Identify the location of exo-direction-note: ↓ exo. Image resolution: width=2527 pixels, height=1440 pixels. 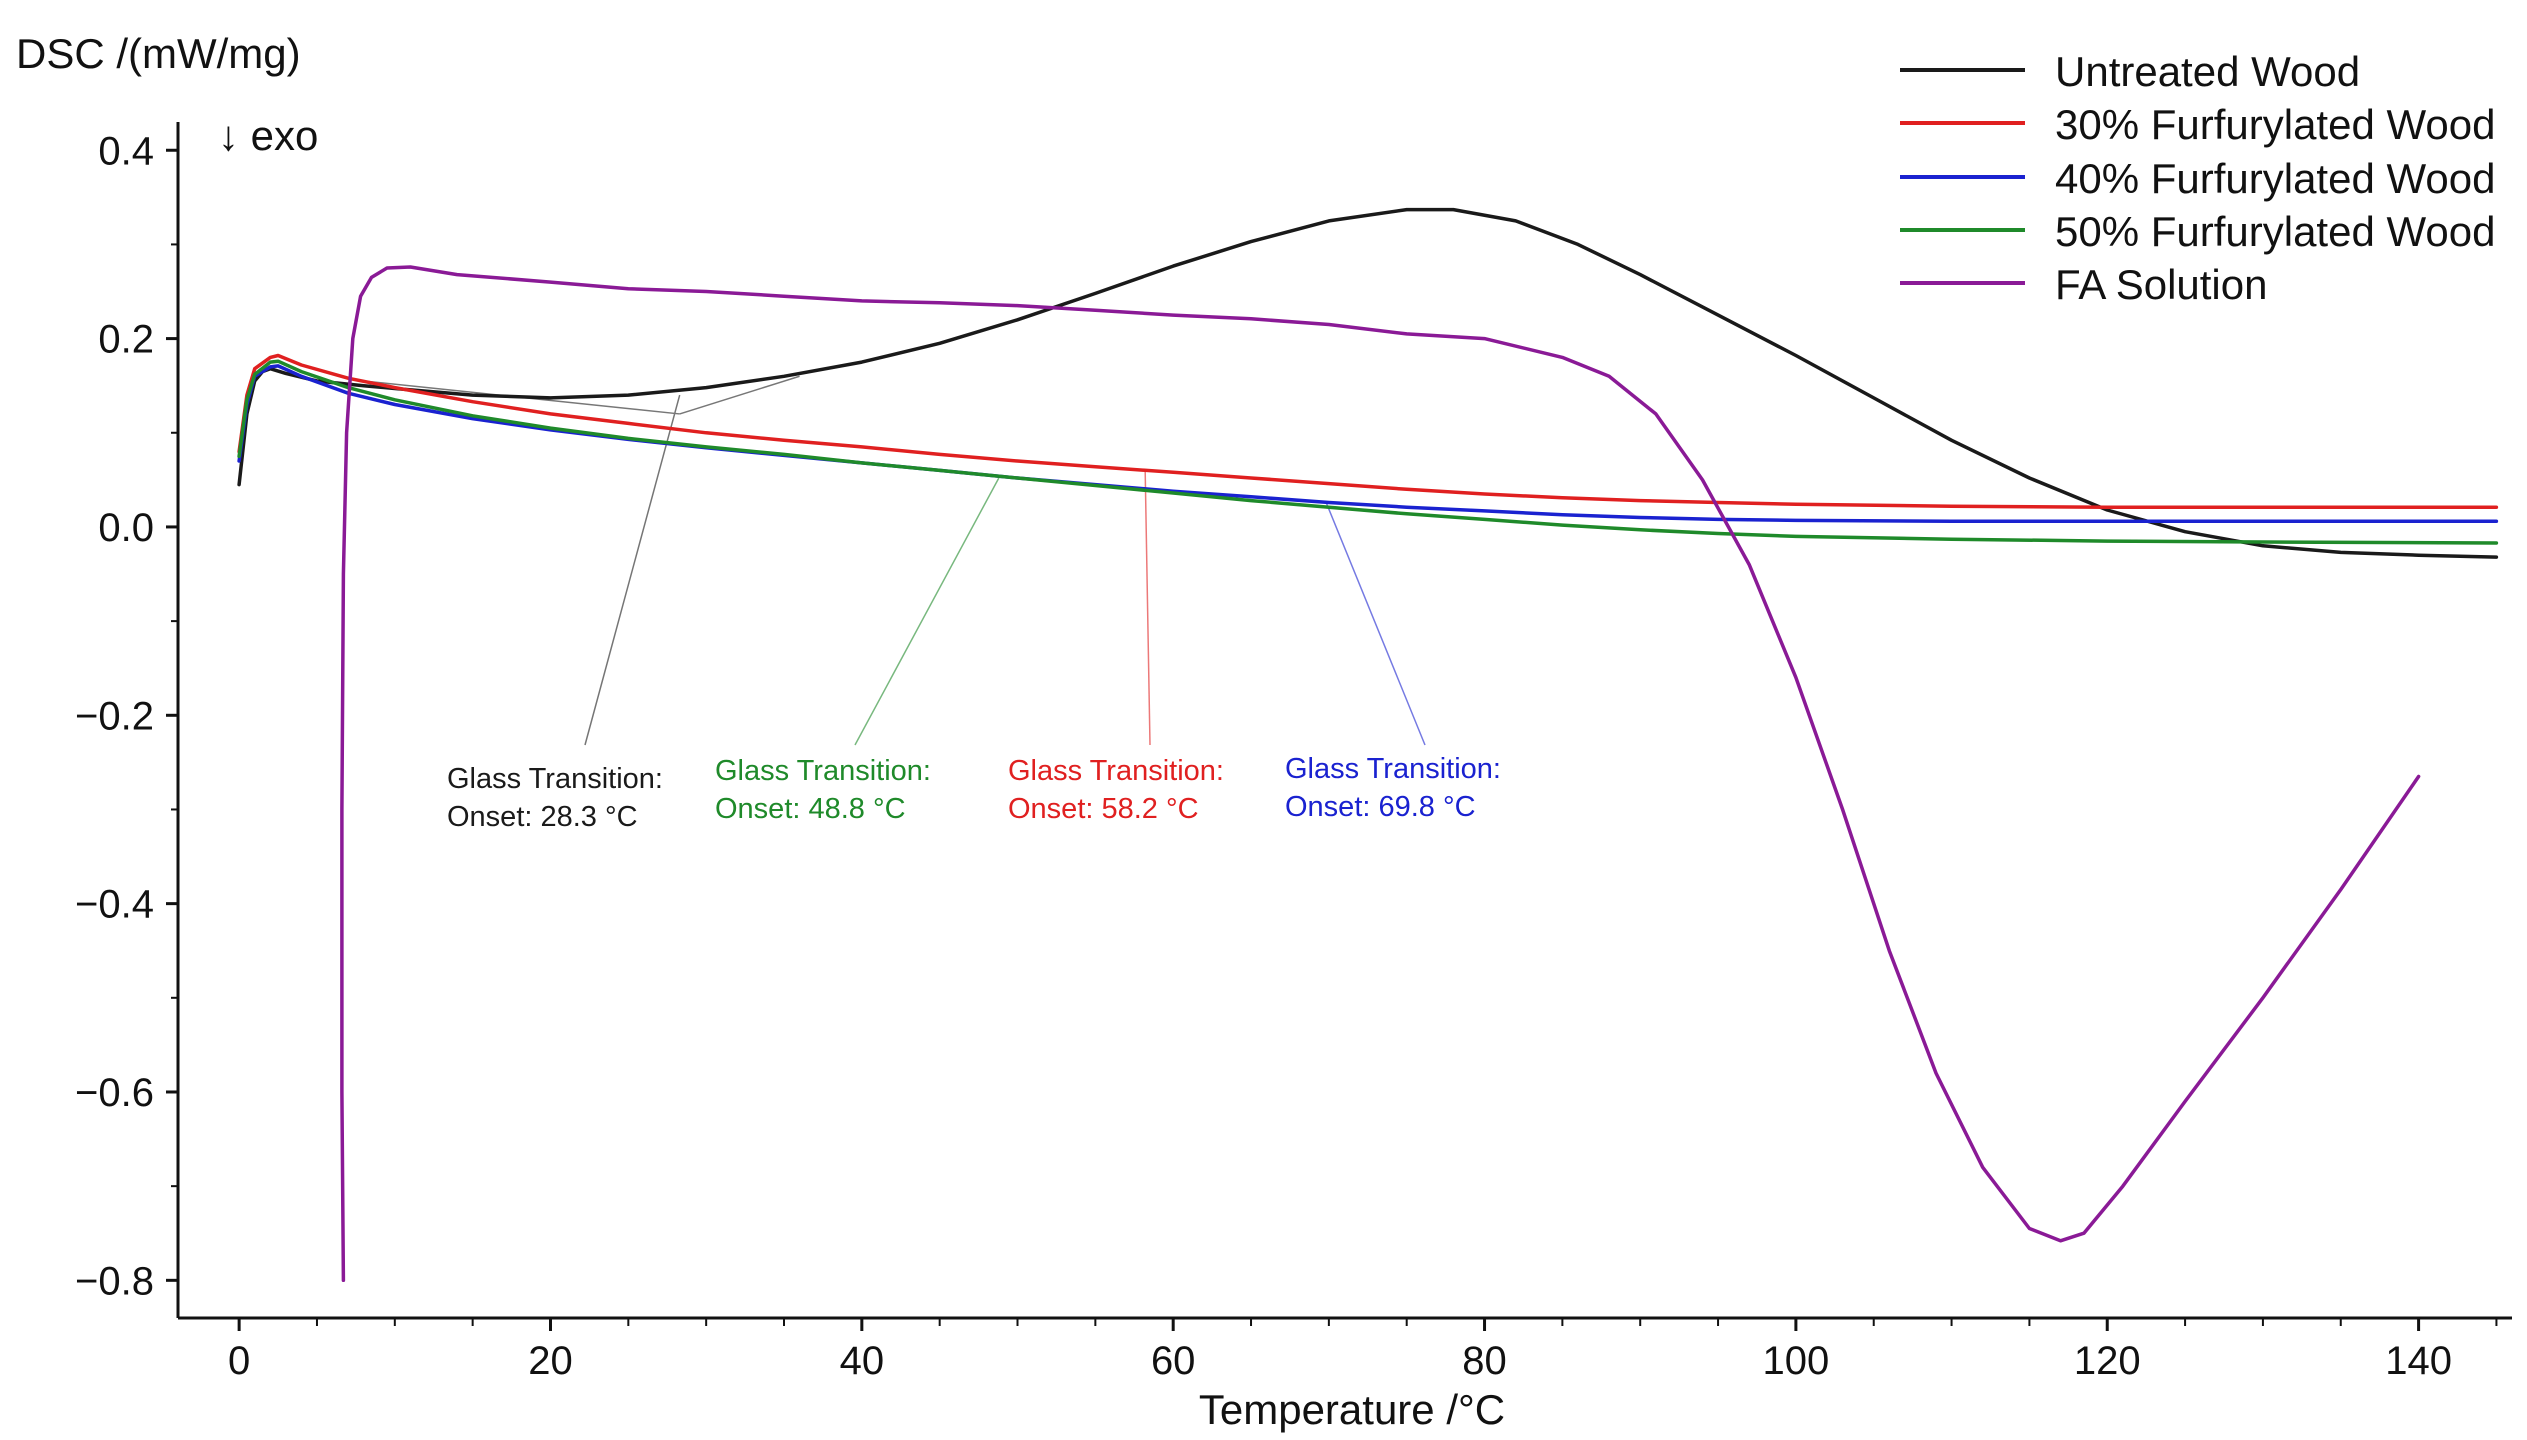
(268, 135).